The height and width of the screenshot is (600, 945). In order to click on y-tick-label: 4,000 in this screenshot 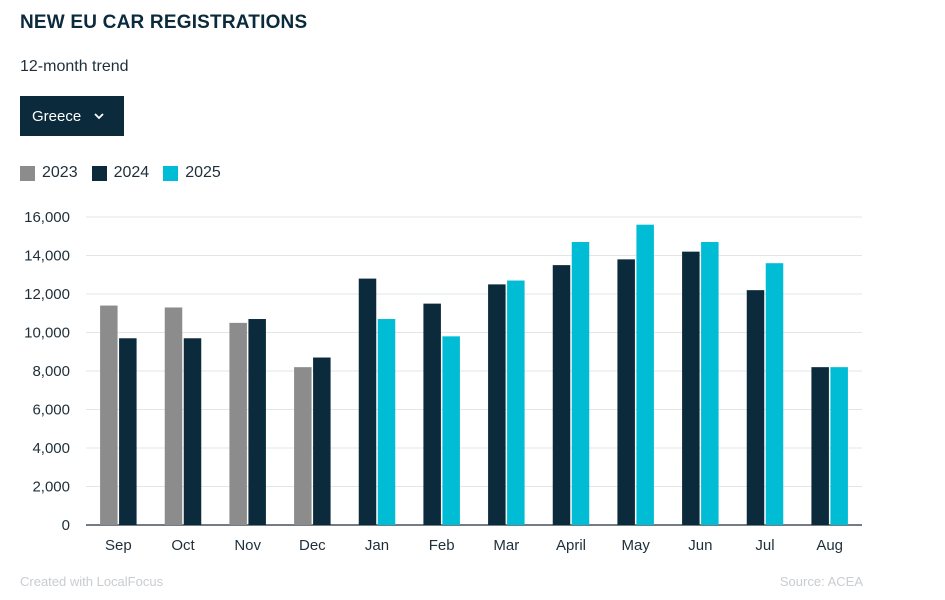, I will do `click(51, 448)`.